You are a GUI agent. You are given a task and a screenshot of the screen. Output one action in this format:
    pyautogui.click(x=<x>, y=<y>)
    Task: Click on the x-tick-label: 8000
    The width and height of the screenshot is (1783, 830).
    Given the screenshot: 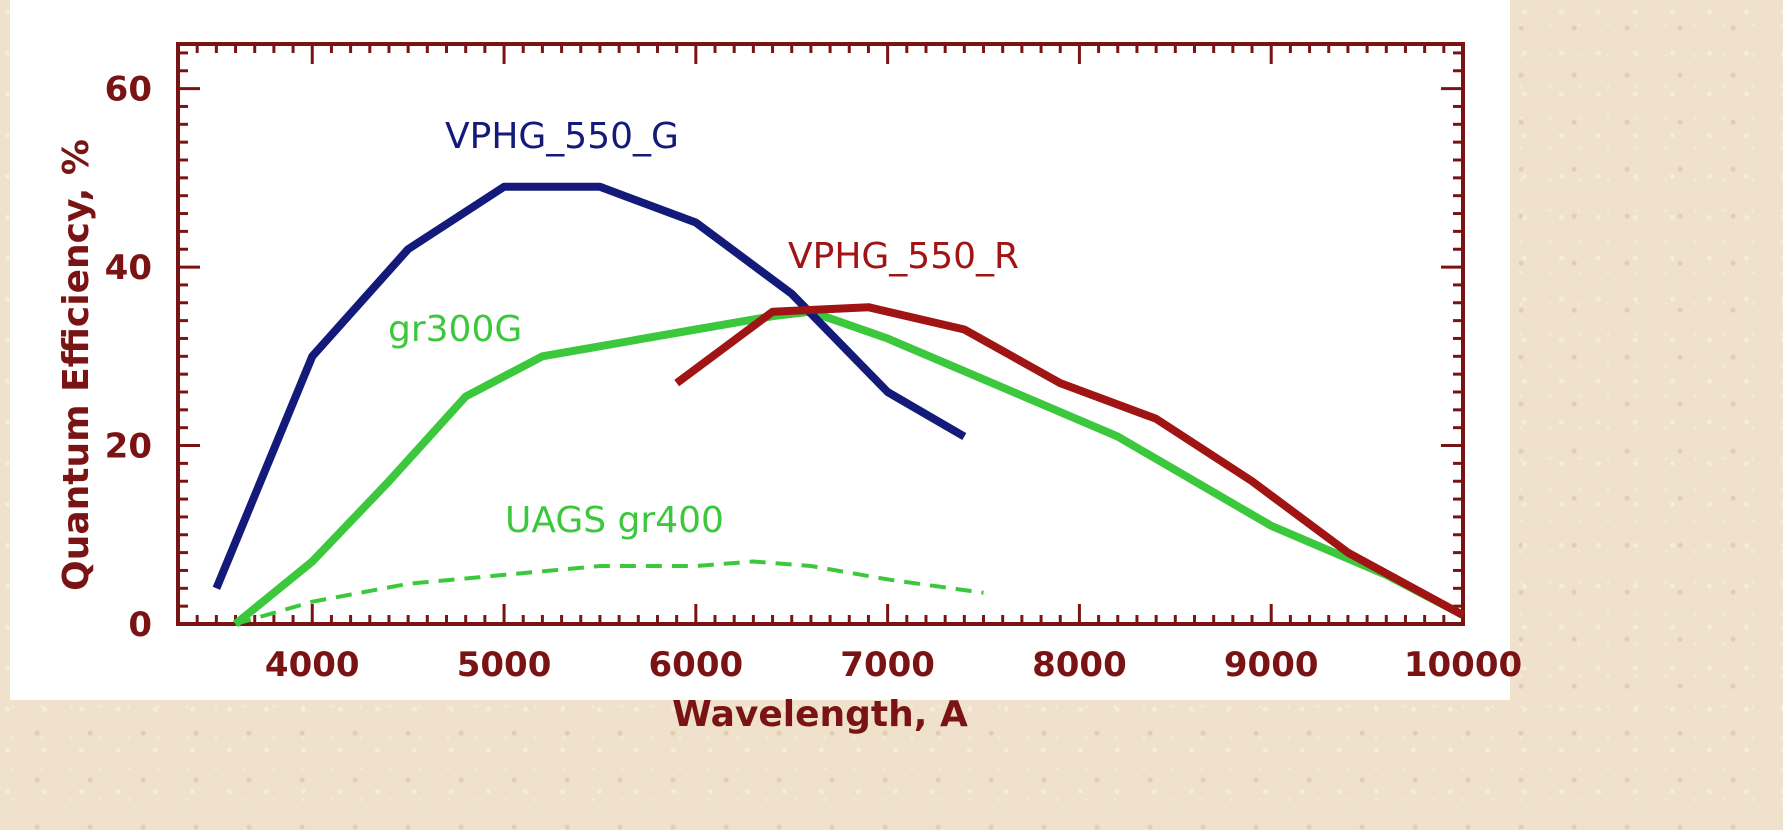 What is the action you would take?
    pyautogui.click(x=1079, y=665)
    